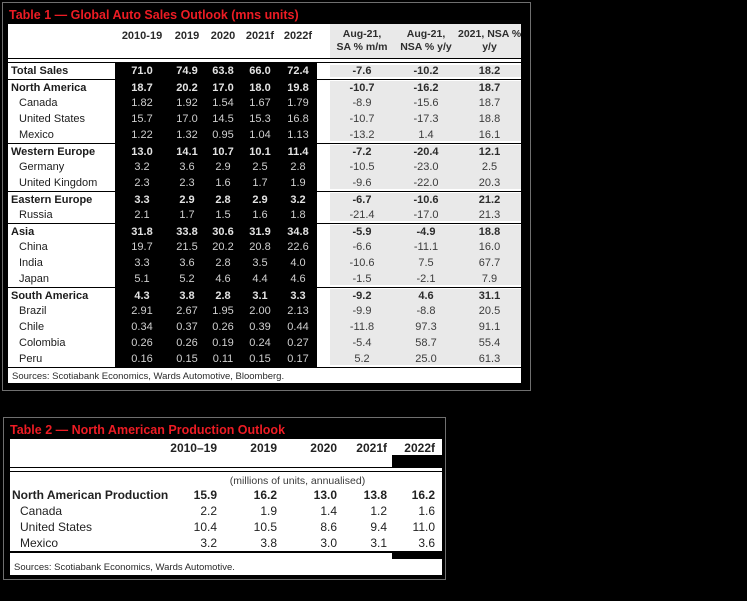 The width and height of the screenshot is (747, 601). What do you see at coordinates (187, 327) in the screenshot?
I see `sales-value: 0.37` at bounding box center [187, 327].